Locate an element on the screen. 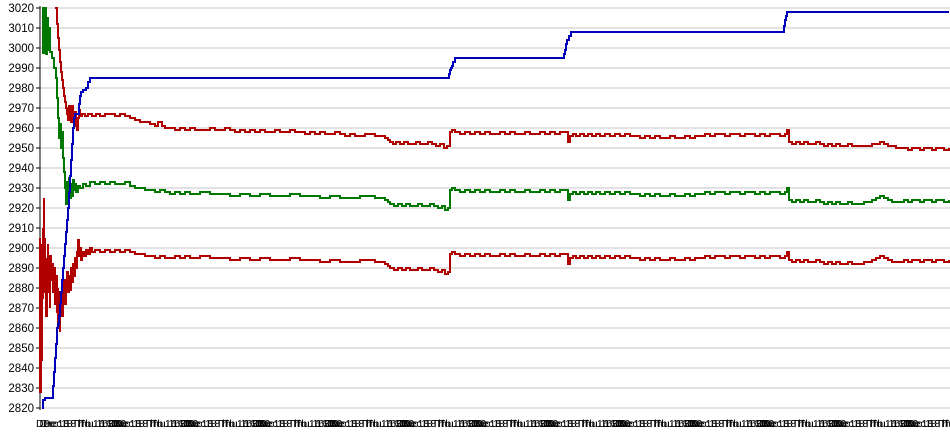 This screenshot has height=435, width=950. y-axis-tick-label: 2840 is located at coordinates (21, 369).